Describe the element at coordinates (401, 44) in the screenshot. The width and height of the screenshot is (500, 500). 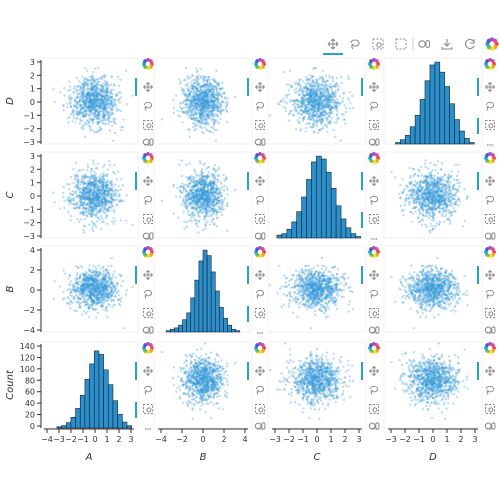
I see `box-select-icon` at that location.